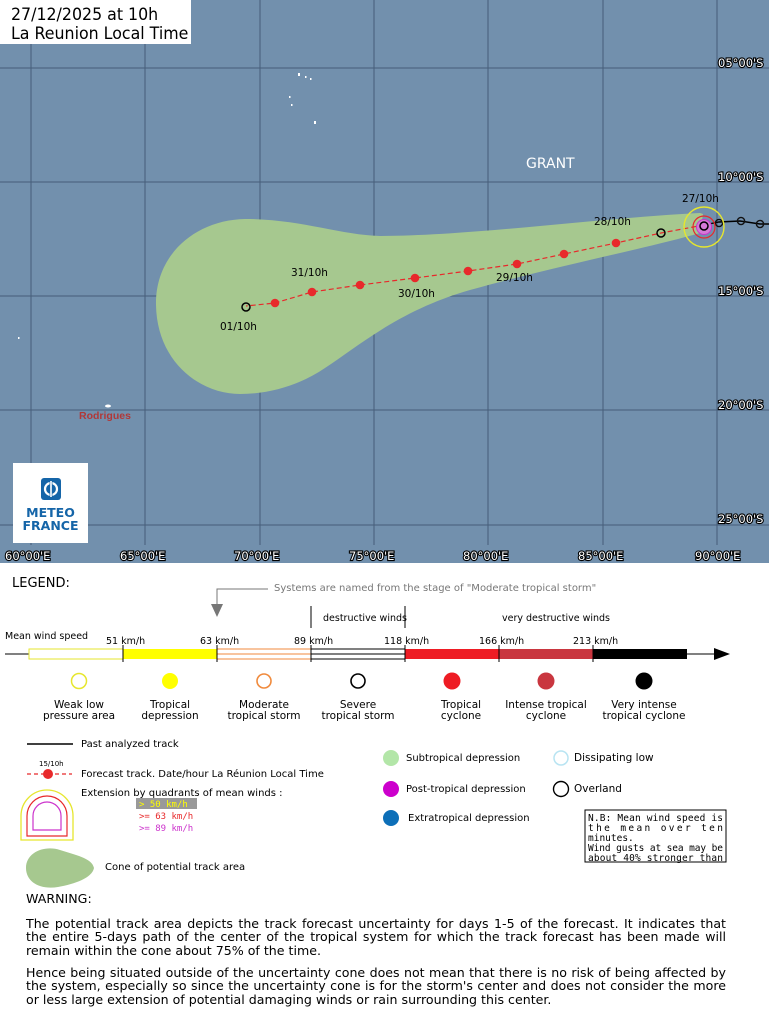  Describe the element at coordinates (238, 327) in the screenshot. I see `label-01-10h: 01/10h` at that location.